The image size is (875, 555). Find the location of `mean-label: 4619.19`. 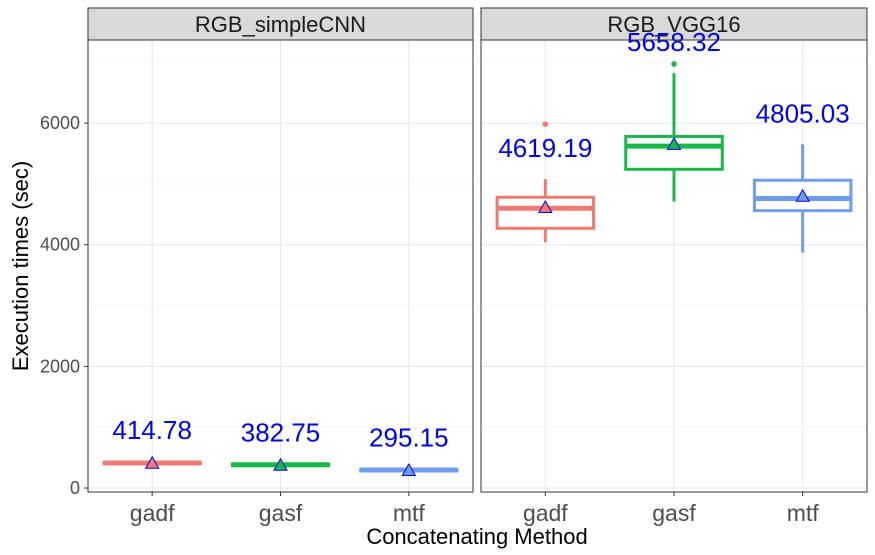

mean-label: 4619.19 is located at coordinates (545, 148).